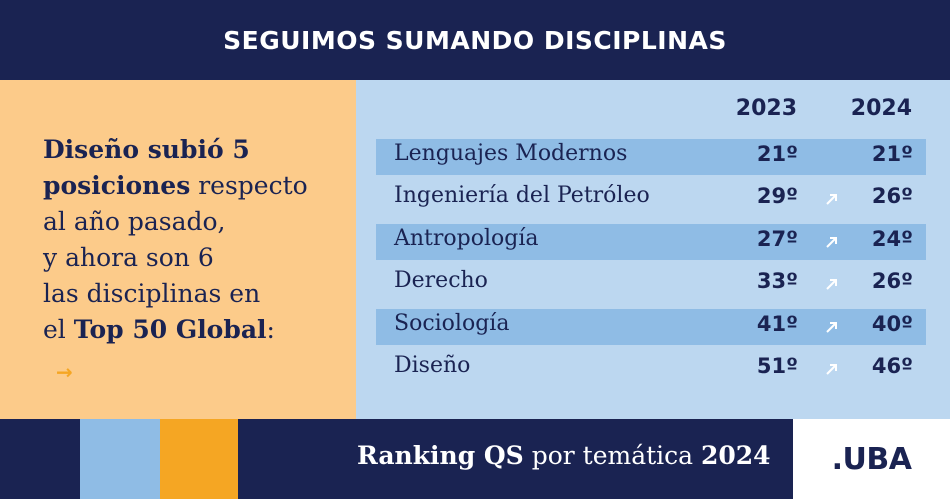 The width and height of the screenshot is (950, 499). Describe the element at coordinates (892, 239) in the screenshot. I see `rank-2024: 24º` at that location.